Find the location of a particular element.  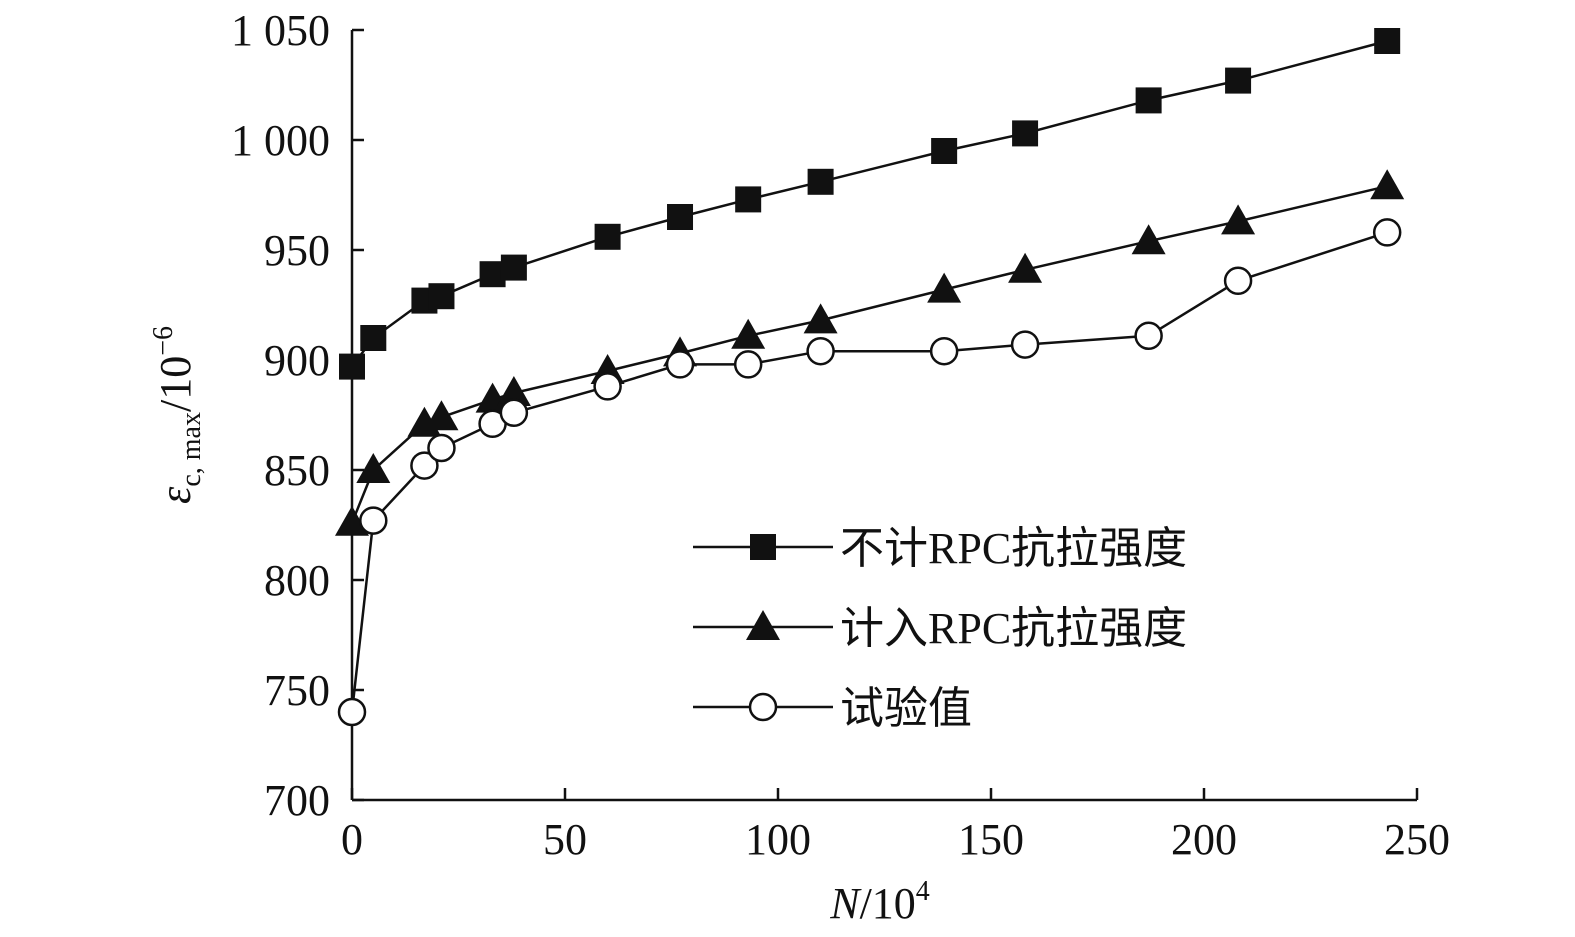

x-axis-title: N/104 is located at coordinates (879, 902).